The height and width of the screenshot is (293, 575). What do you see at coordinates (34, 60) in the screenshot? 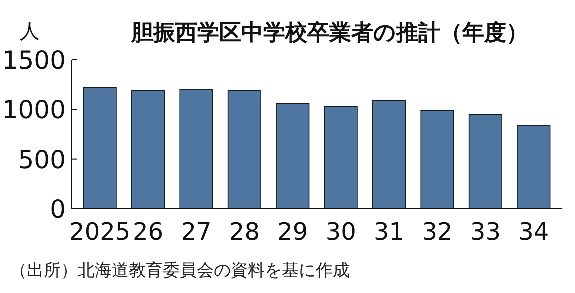
I see `y-tick-label: 1500` at bounding box center [34, 60].